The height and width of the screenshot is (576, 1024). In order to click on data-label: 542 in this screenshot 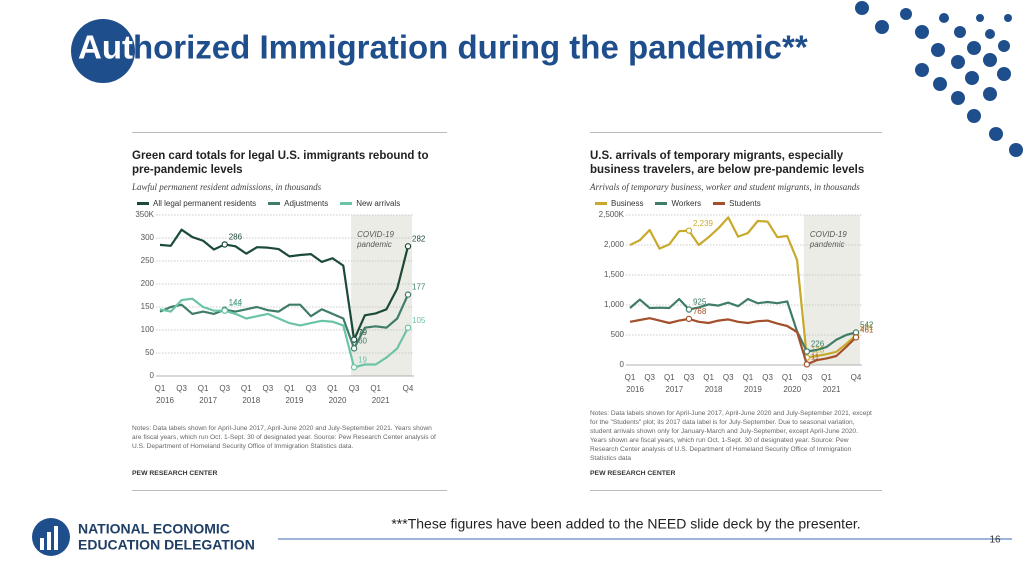, I will do `click(867, 325)`.